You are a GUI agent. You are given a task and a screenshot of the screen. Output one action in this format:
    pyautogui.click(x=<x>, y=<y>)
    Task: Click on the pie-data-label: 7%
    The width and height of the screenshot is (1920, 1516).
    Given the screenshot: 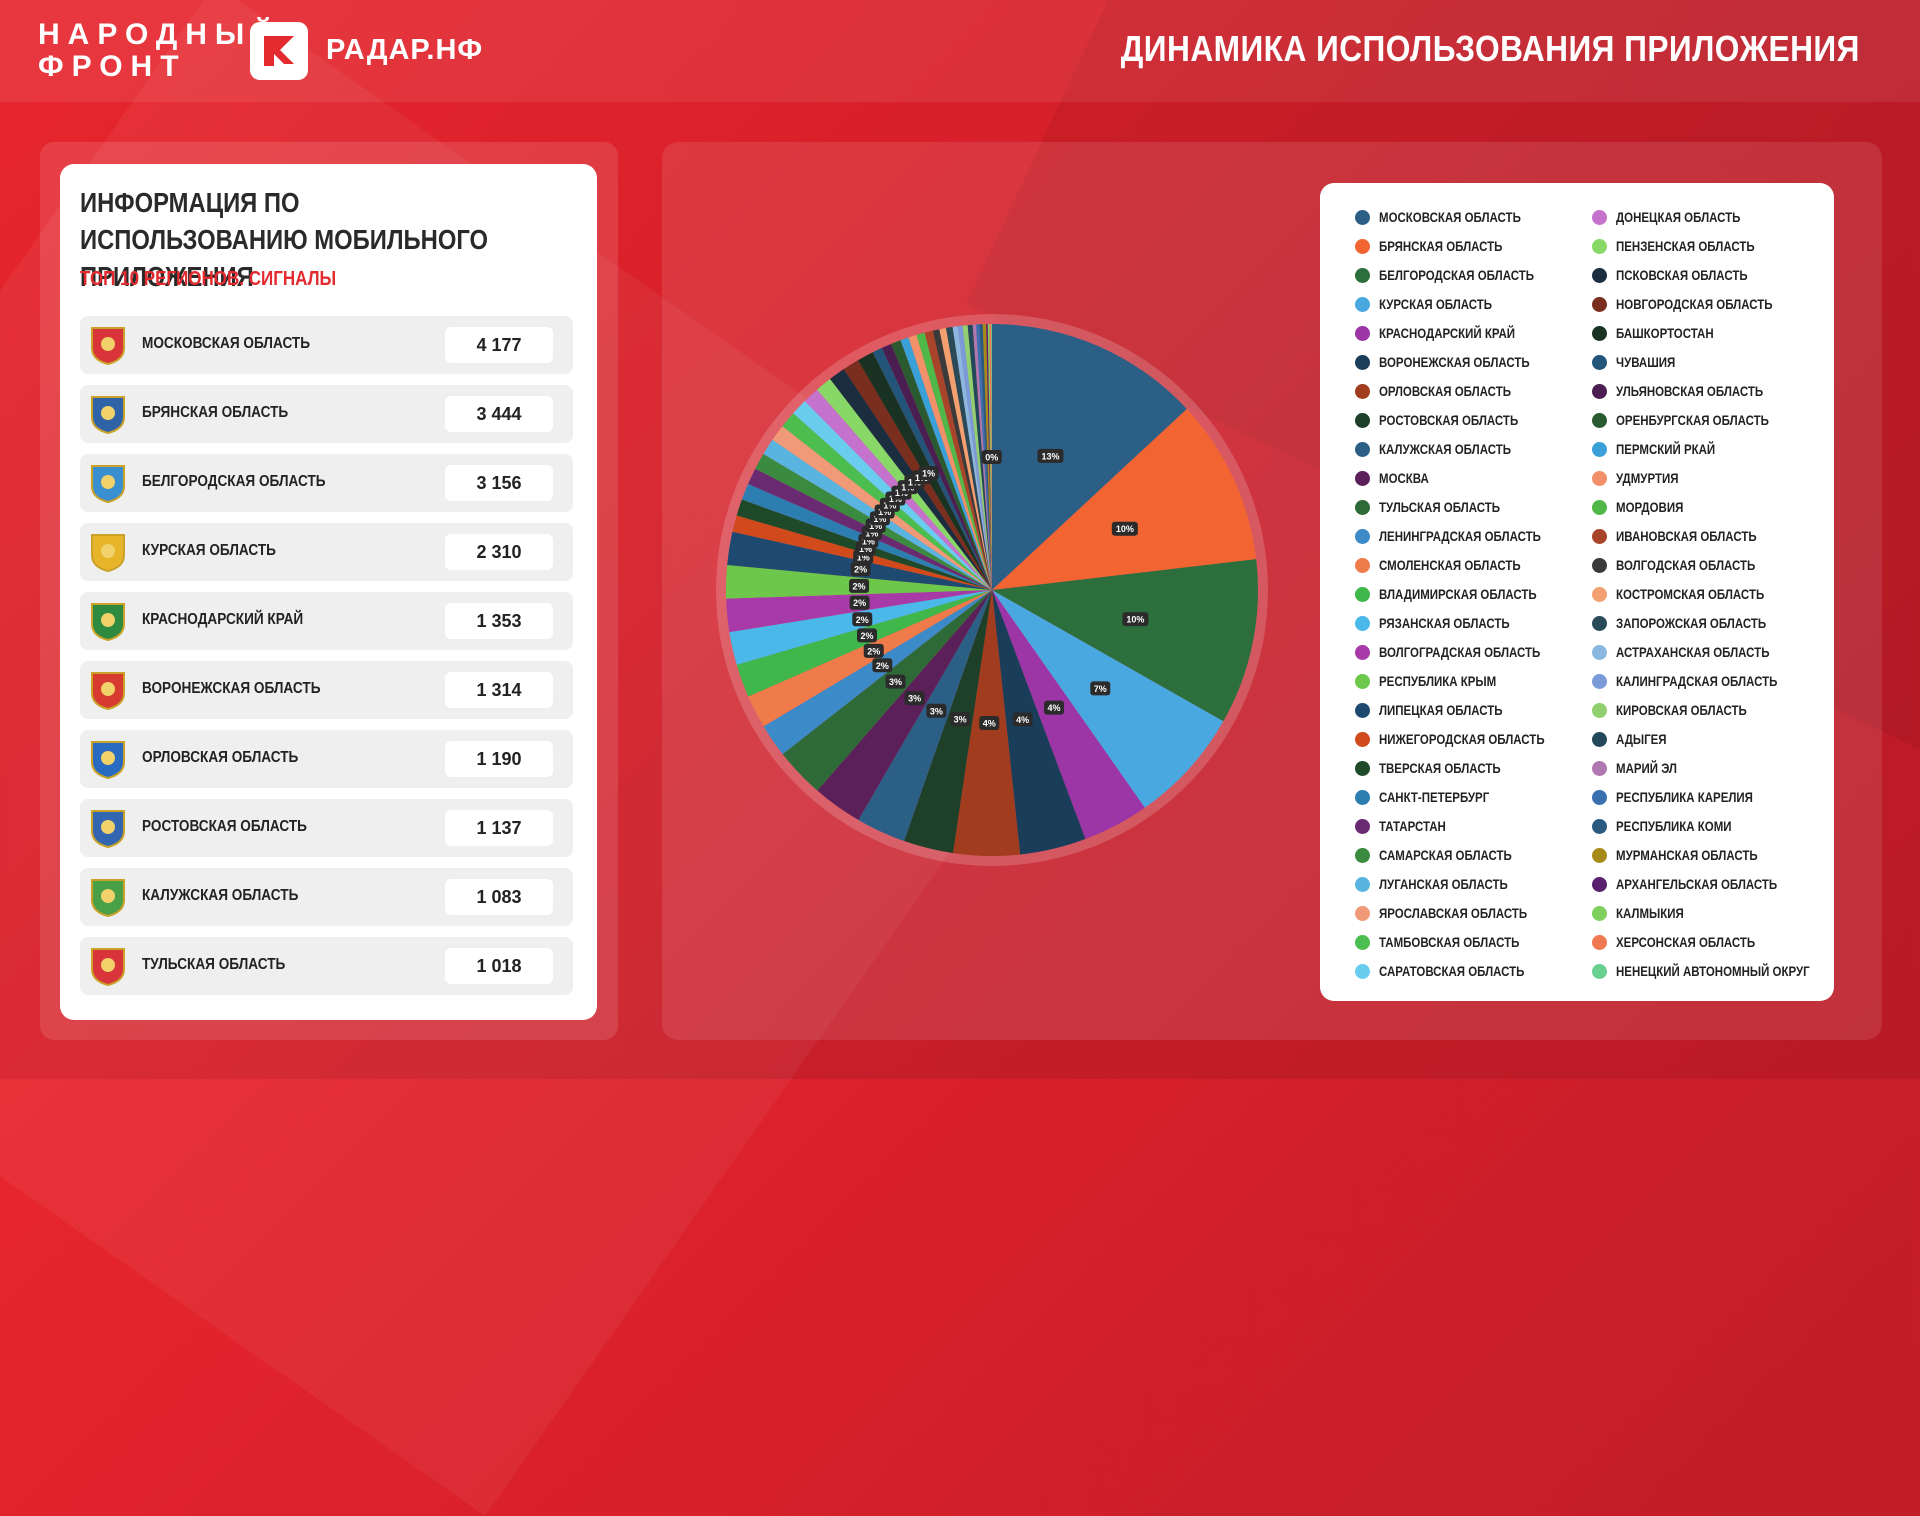 What is the action you would take?
    pyautogui.click(x=1100, y=688)
    